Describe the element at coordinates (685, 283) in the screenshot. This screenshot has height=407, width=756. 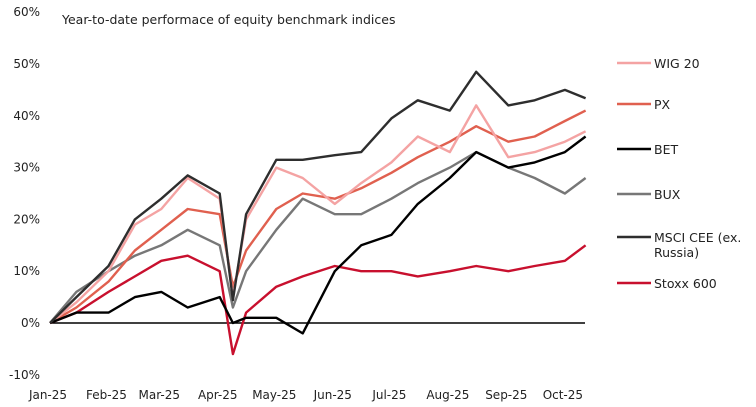
I see `legend-label: Stoxx 600` at that location.